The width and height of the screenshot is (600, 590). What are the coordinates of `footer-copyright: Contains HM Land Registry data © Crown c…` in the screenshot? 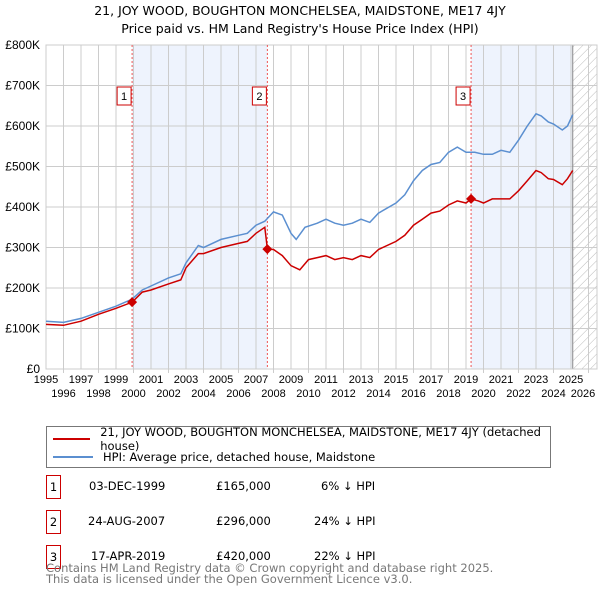 It's located at (270, 568).